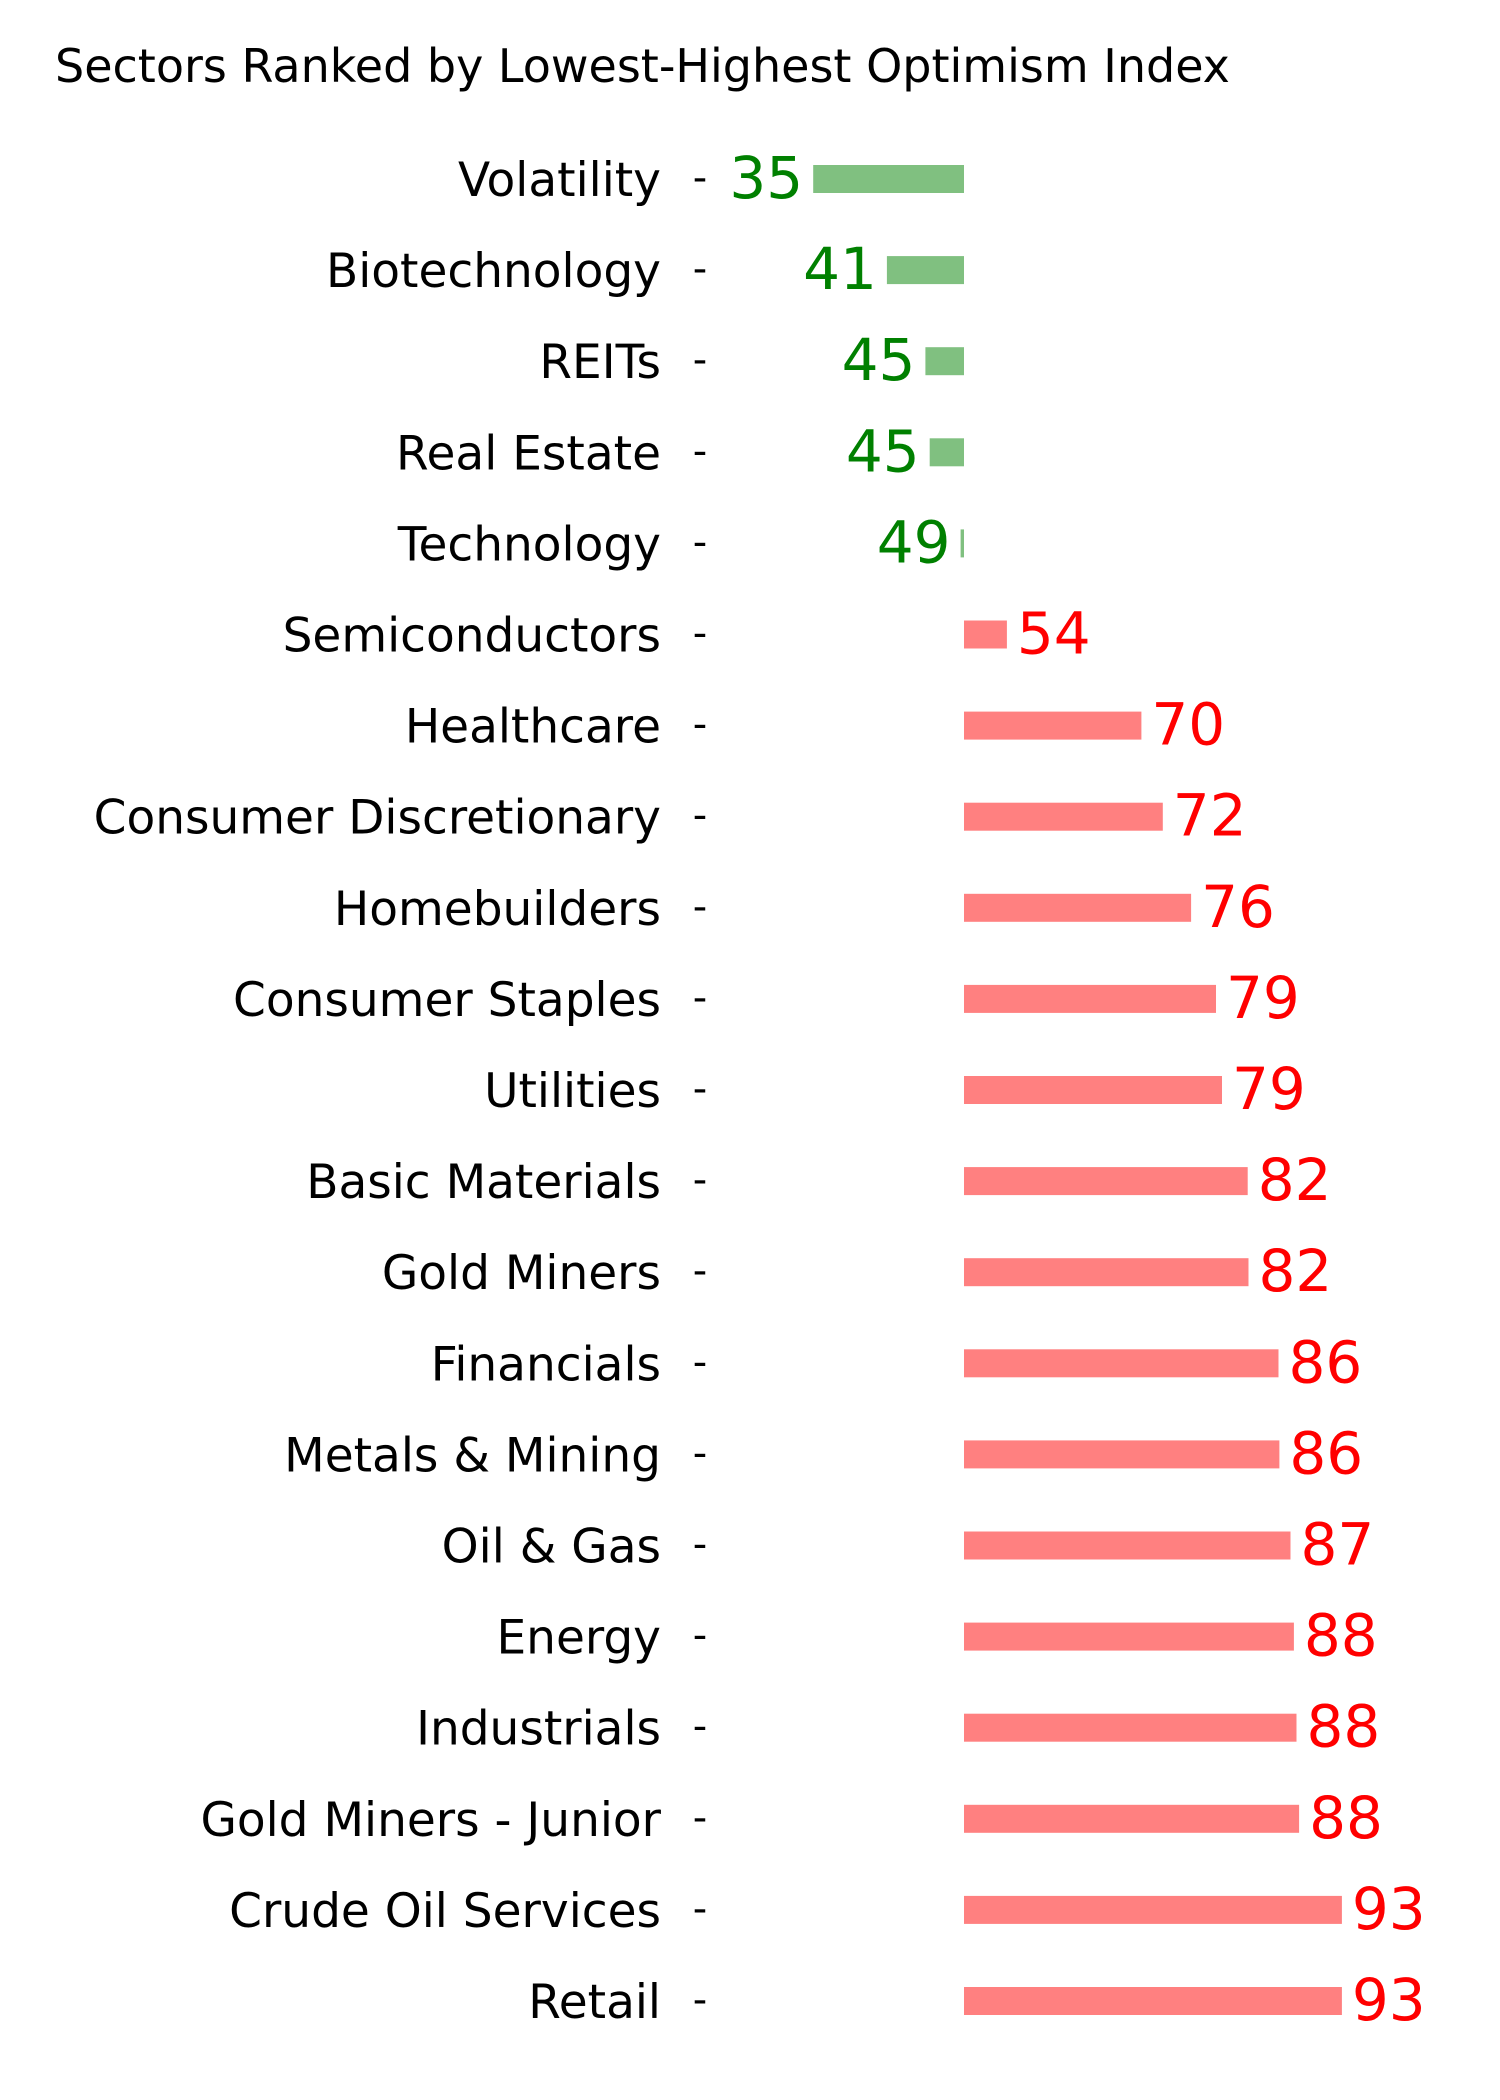 The height and width of the screenshot is (2100, 1500). I want to click on category-label: Volatility, so click(559, 180).